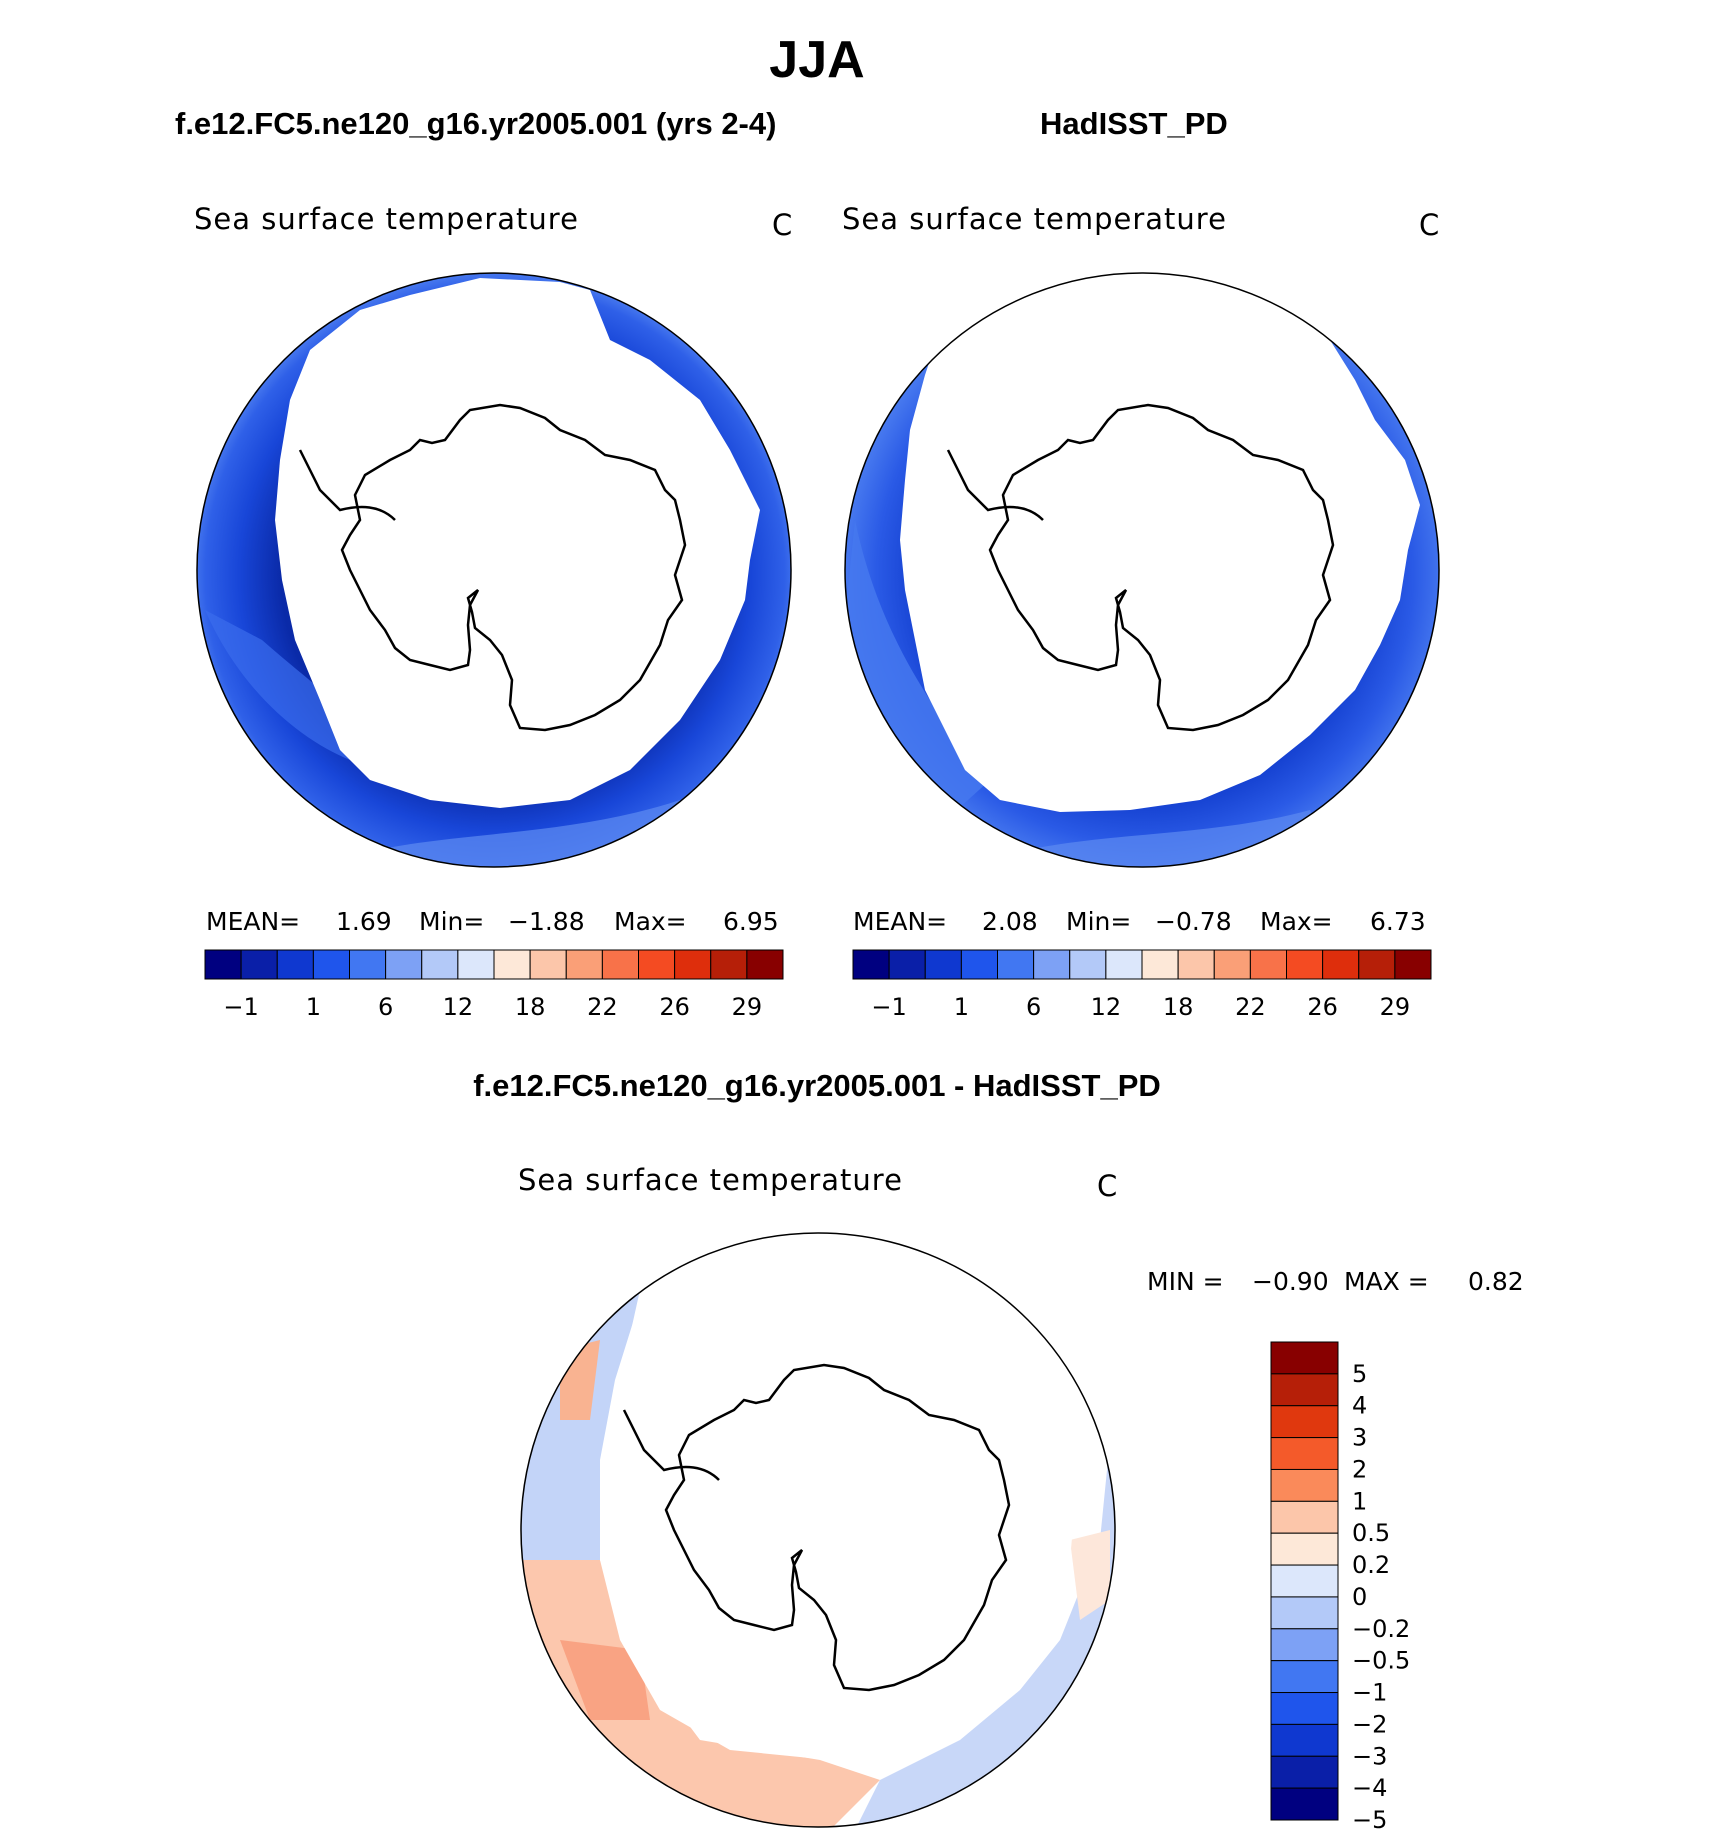 Image resolution: width=1710 pixels, height=1839 pixels. What do you see at coordinates (494, 985) in the screenshot?
I see `model-colorbar: −1 1 6 12 18 22 26 29` at bounding box center [494, 985].